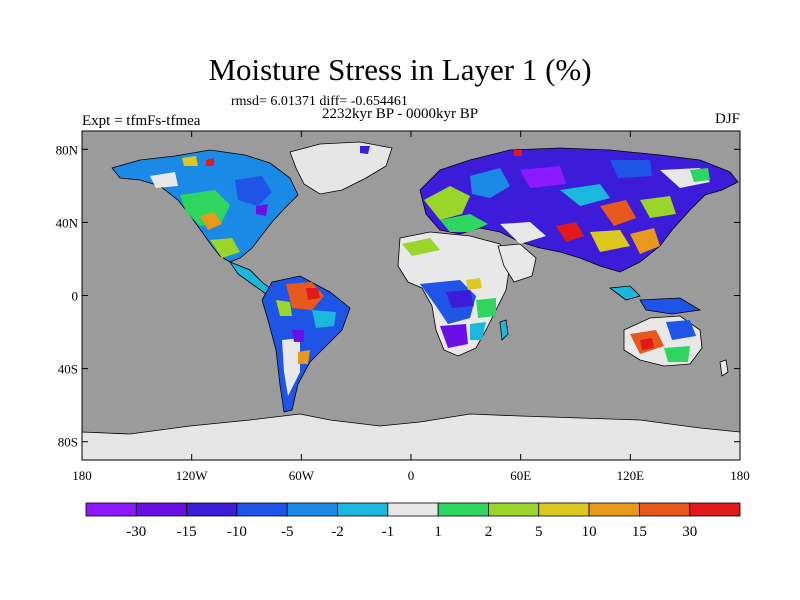  I want to click on colorbar-label: -5, so click(287, 532).